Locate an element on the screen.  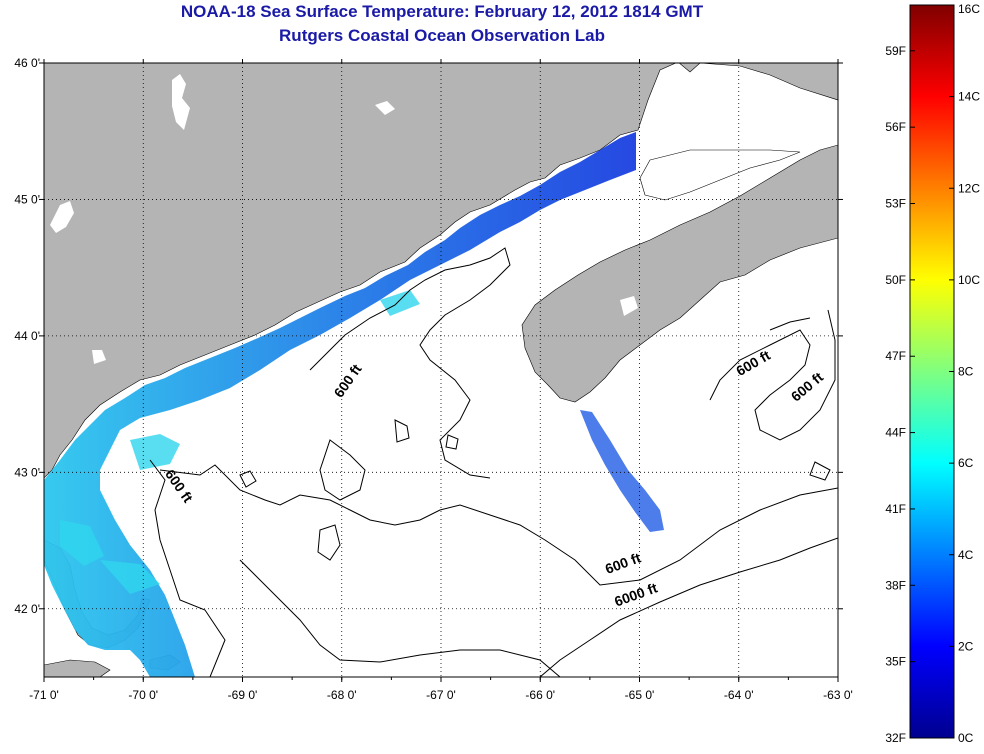
sst-offshore-streak is located at coordinates (622, 471).